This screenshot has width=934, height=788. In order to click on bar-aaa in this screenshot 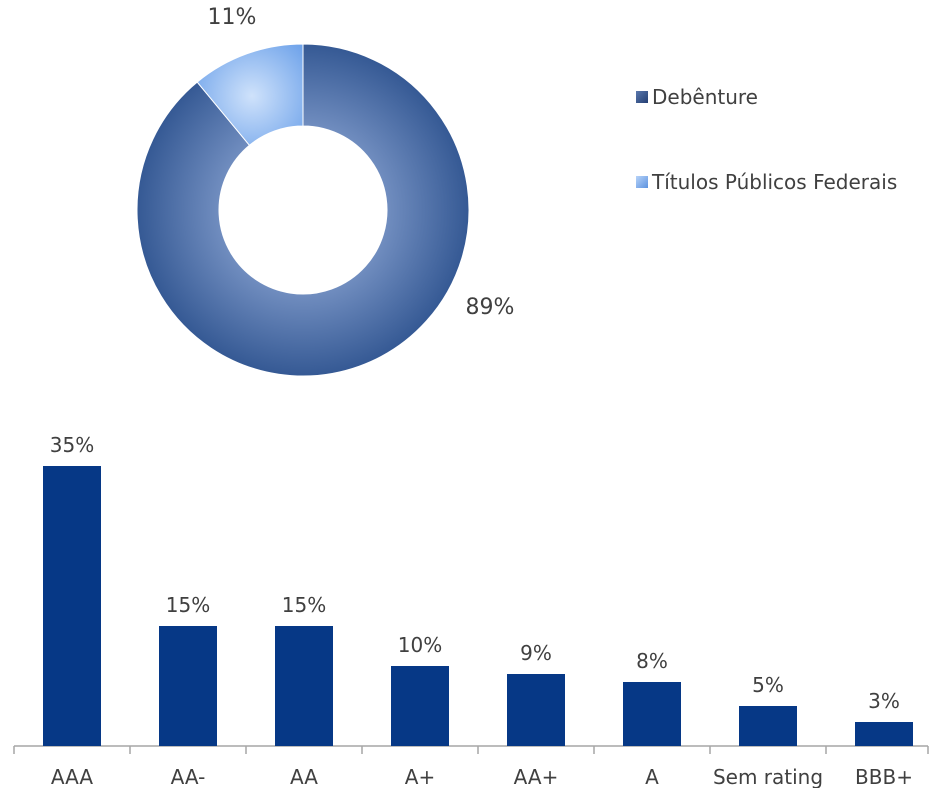, I will do `click(72, 606)`.